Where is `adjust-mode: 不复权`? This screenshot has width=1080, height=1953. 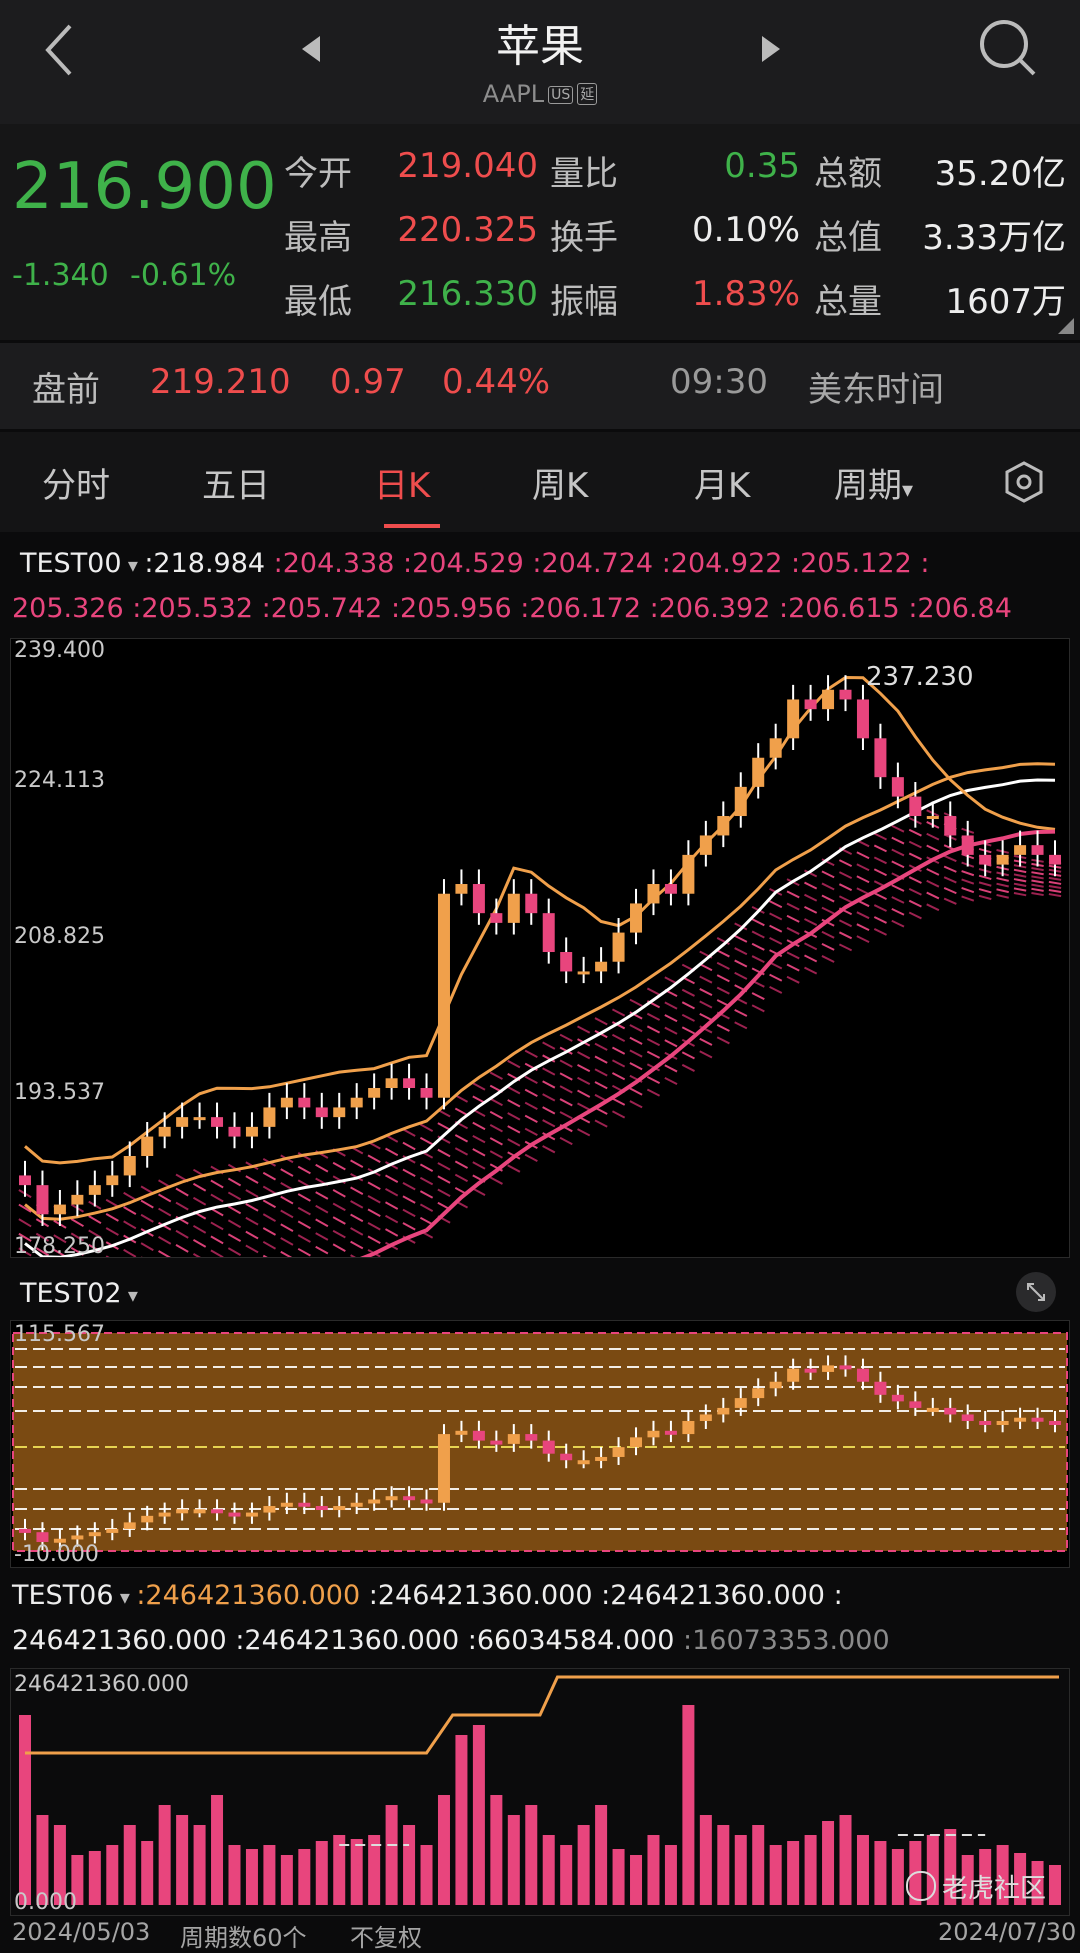 adjust-mode: 不复权 is located at coordinates (386, 1938).